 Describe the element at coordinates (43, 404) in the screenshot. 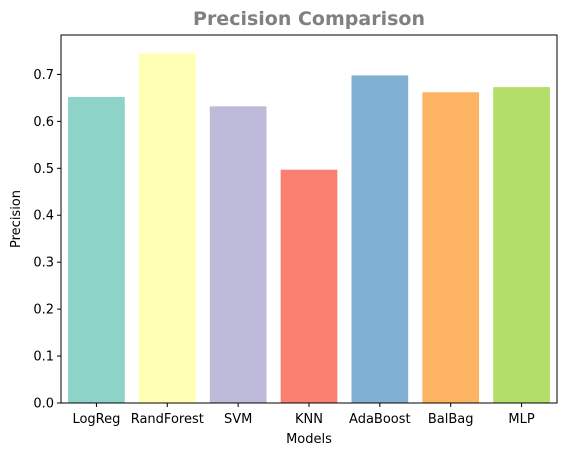

I see `y-tick-label: 0.0` at that location.